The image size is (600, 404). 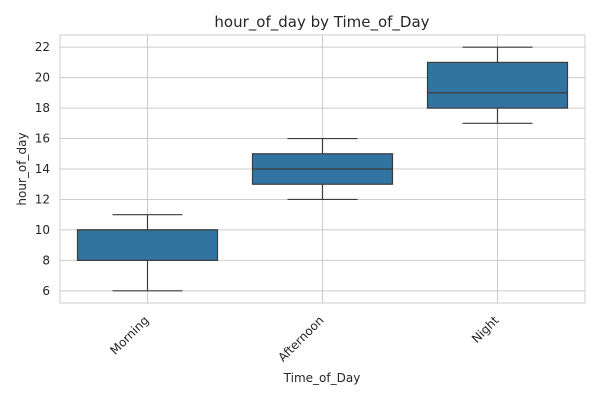 I want to click on box-group-night, so click(x=497, y=85).